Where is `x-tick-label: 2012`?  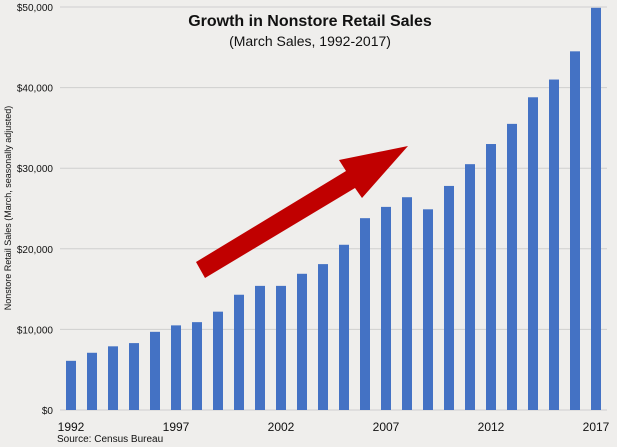
x-tick-label: 2012 is located at coordinates (491, 427).